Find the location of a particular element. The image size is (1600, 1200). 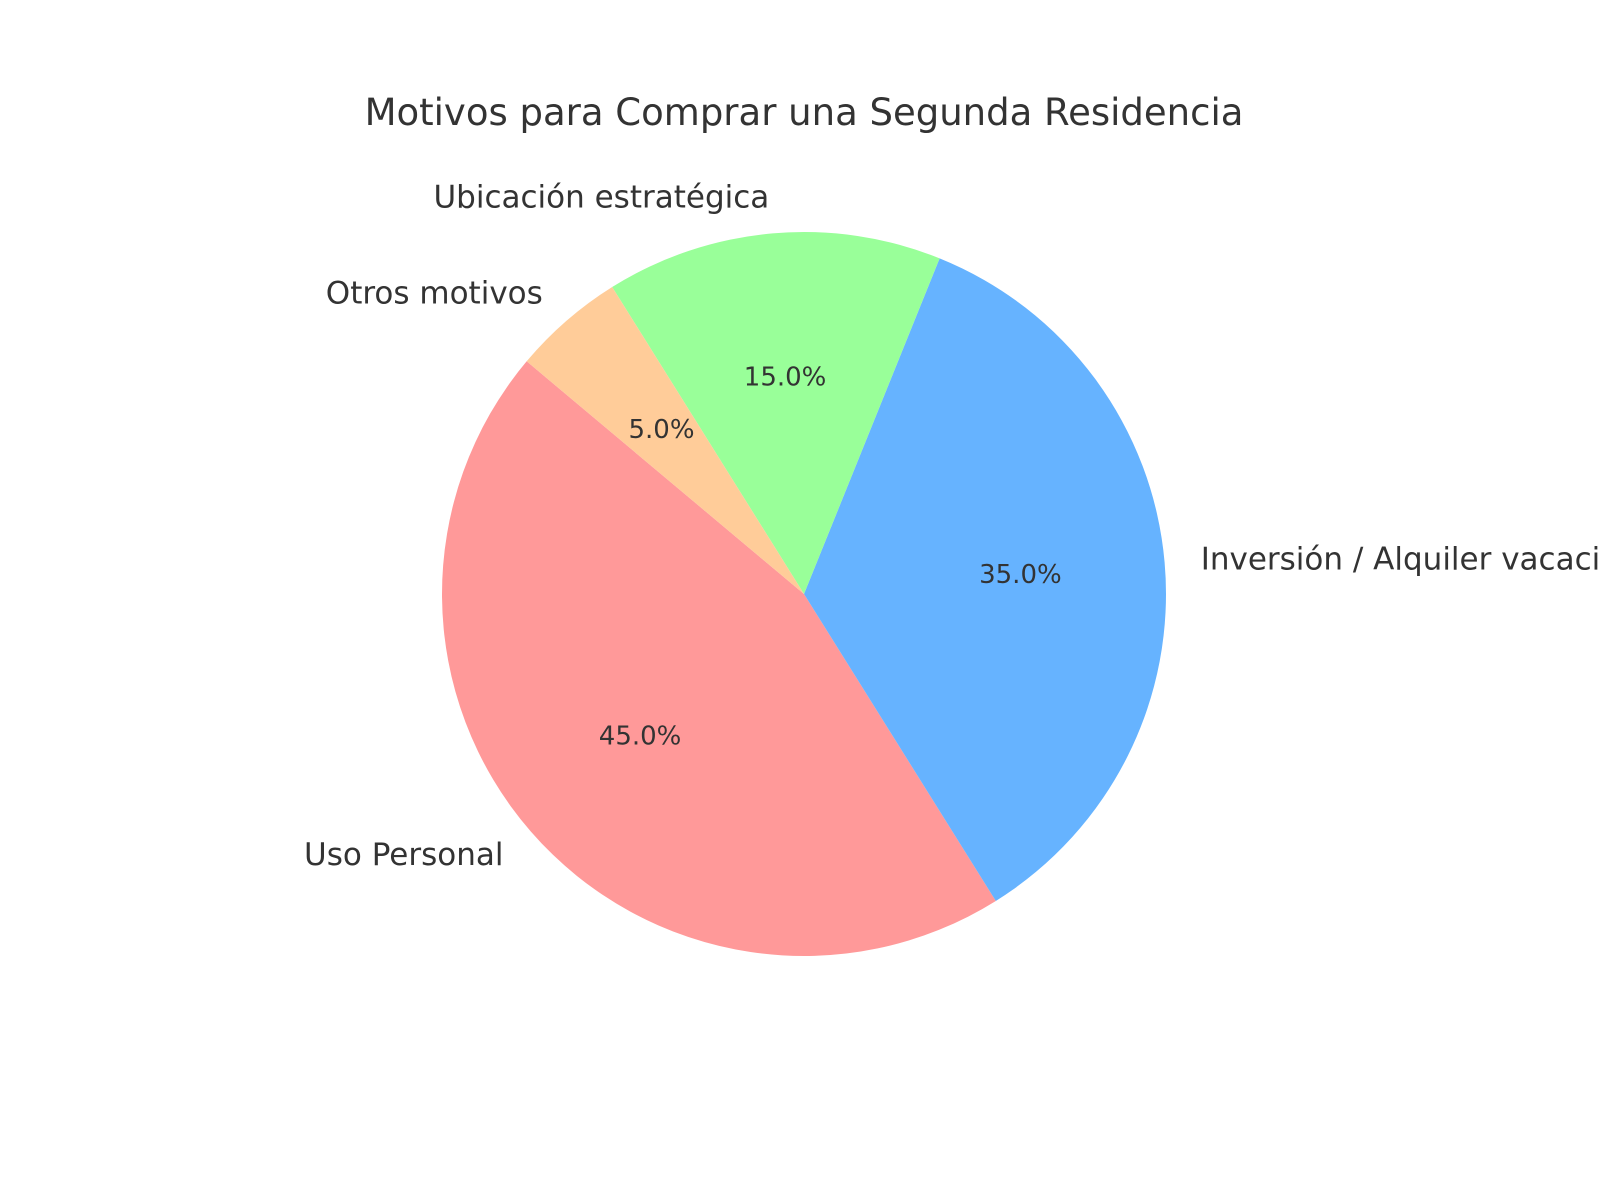

slice-label-otros-motivos: Otros motivos is located at coordinates (434, 294).